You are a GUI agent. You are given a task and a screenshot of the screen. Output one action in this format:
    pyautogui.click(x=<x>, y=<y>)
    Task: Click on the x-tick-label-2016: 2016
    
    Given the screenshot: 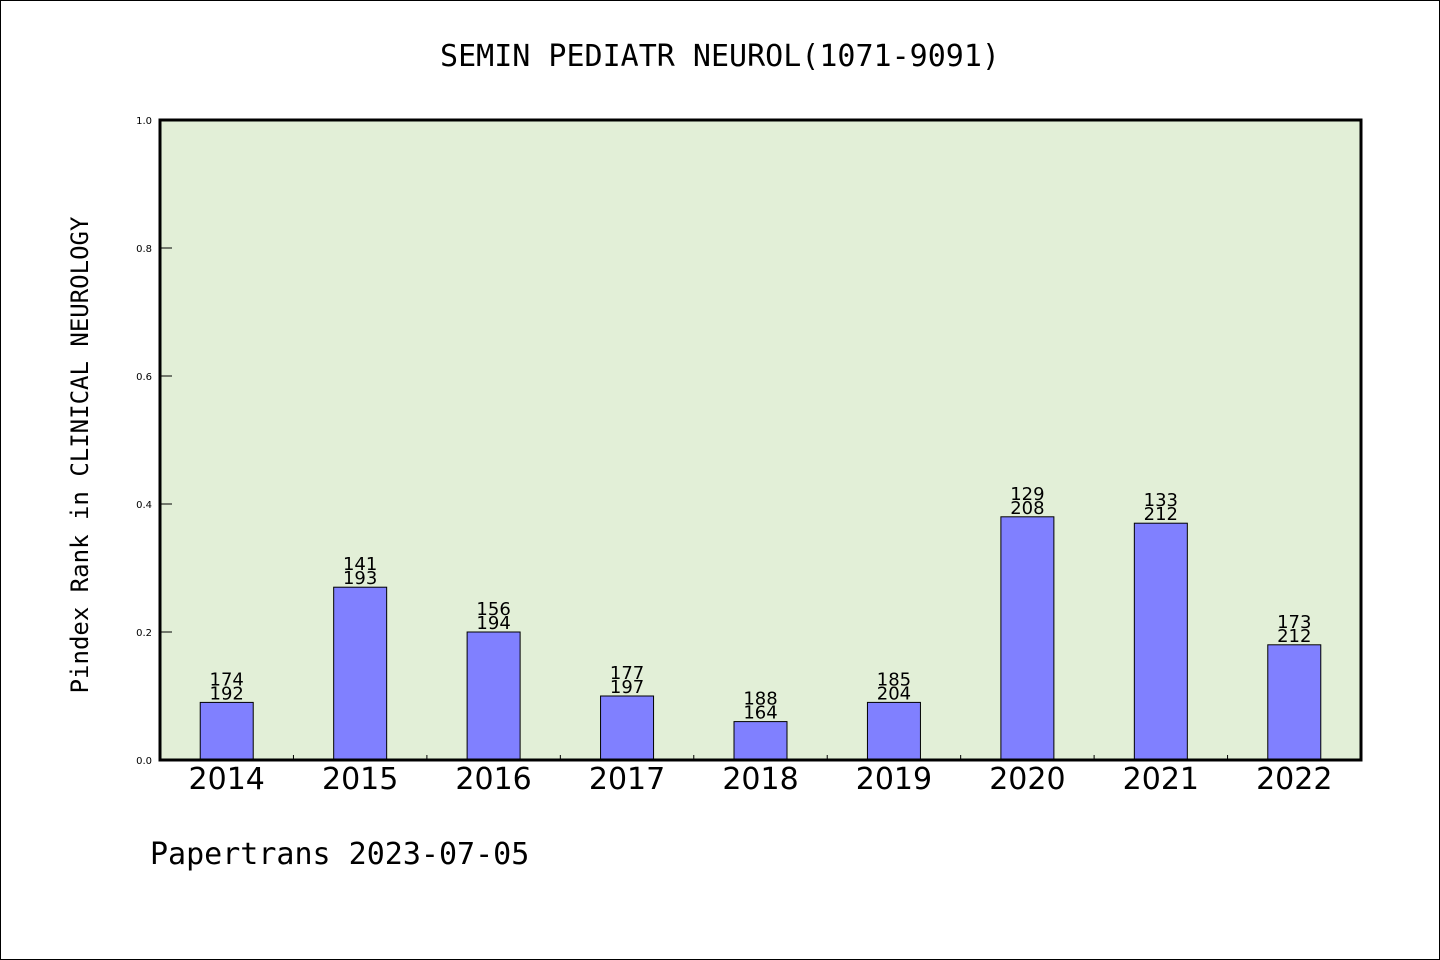 What is the action you would take?
    pyautogui.click(x=493, y=779)
    